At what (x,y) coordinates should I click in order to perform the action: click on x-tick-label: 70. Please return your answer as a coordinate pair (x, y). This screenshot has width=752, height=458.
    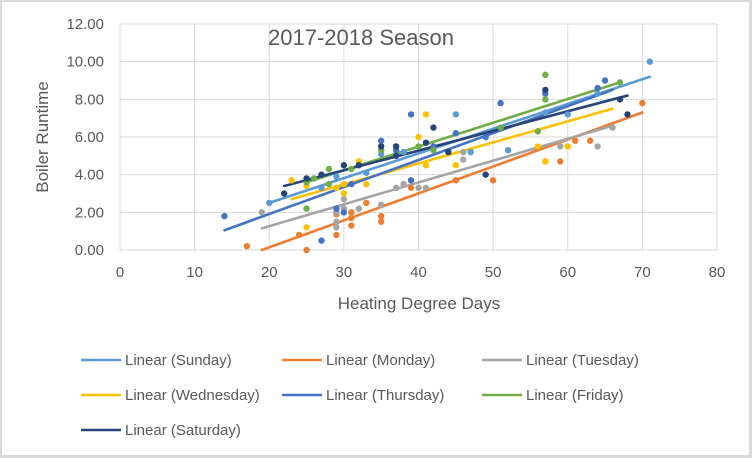
    Looking at the image, I should click on (642, 272).